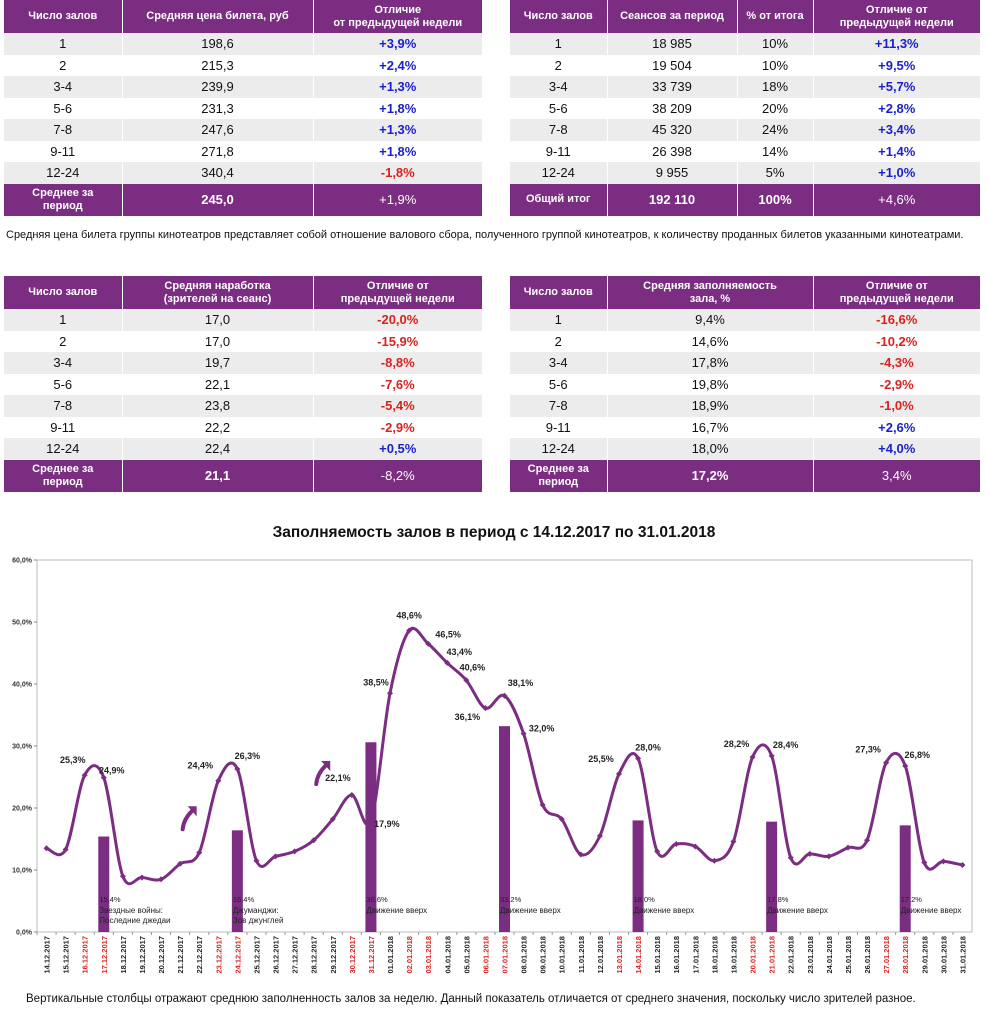 This screenshot has height=1024, width=988. What do you see at coordinates (397, 475) in the screenshot?
I see `table-footer-cell: -8,2%` at bounding box center [397, 475].